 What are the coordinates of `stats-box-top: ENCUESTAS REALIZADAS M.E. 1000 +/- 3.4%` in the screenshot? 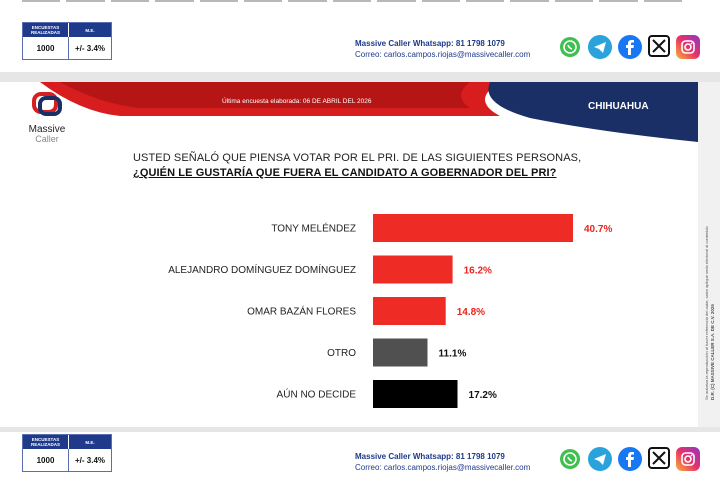 It's located at (67, 41).